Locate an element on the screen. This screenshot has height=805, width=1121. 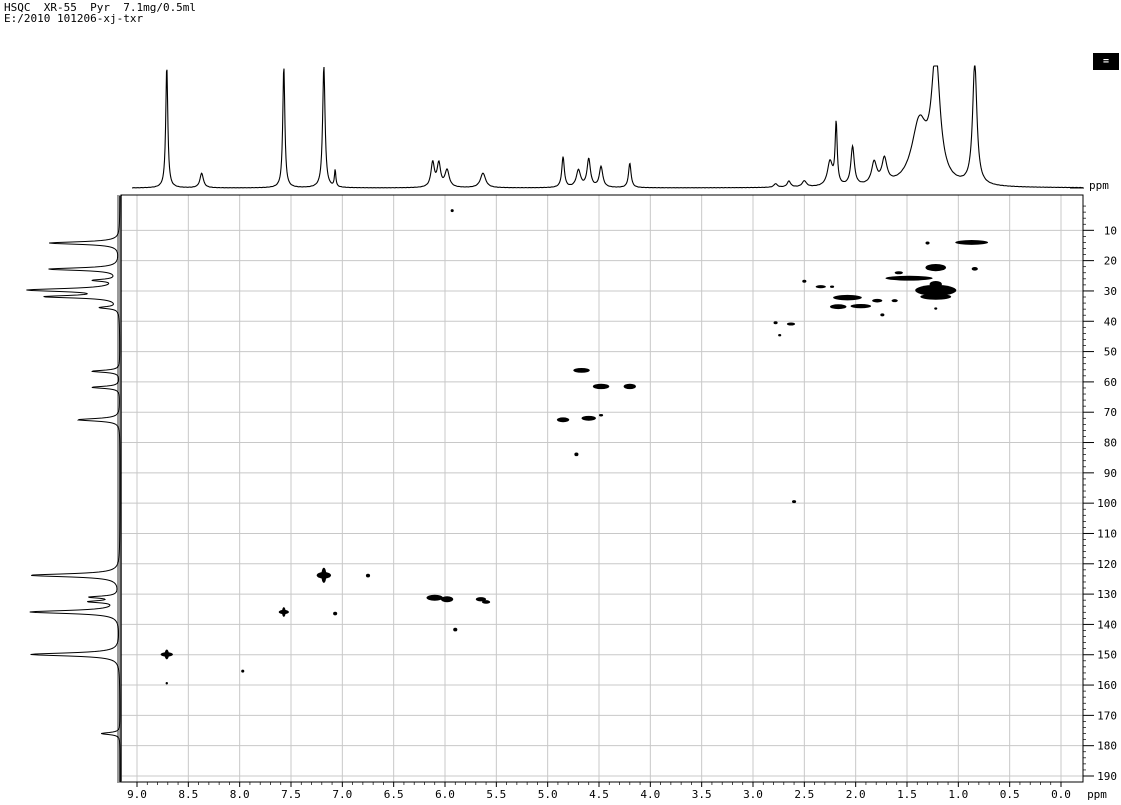
x-tick-label: 3.0 is located at coordinates (753, 794).